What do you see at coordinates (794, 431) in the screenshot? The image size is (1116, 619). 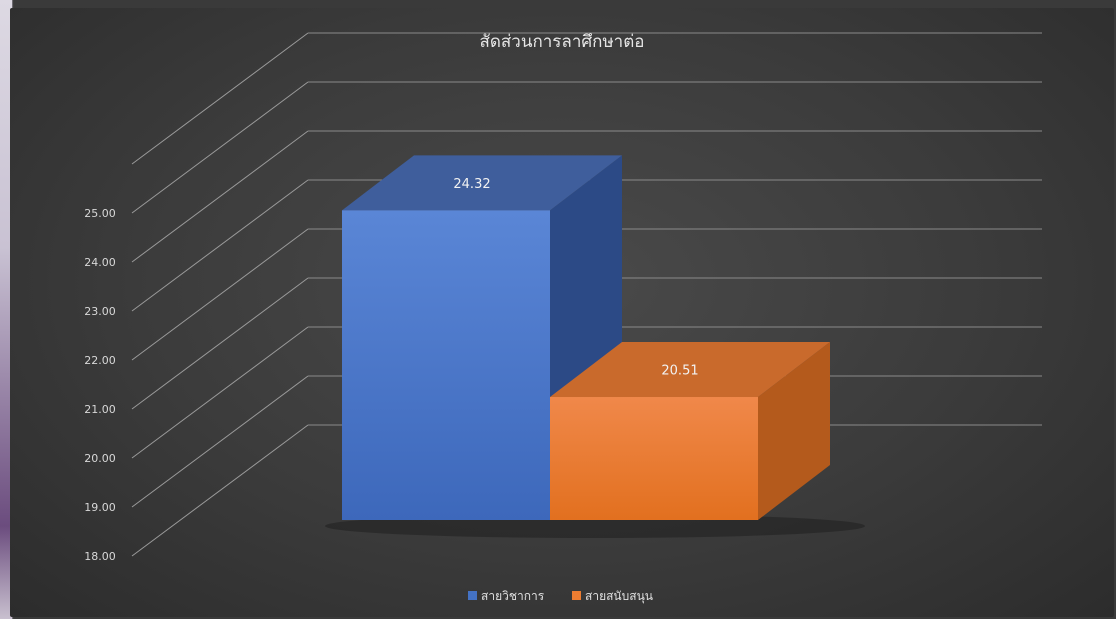 I see `bar-side` at bounding box center [794, 431].